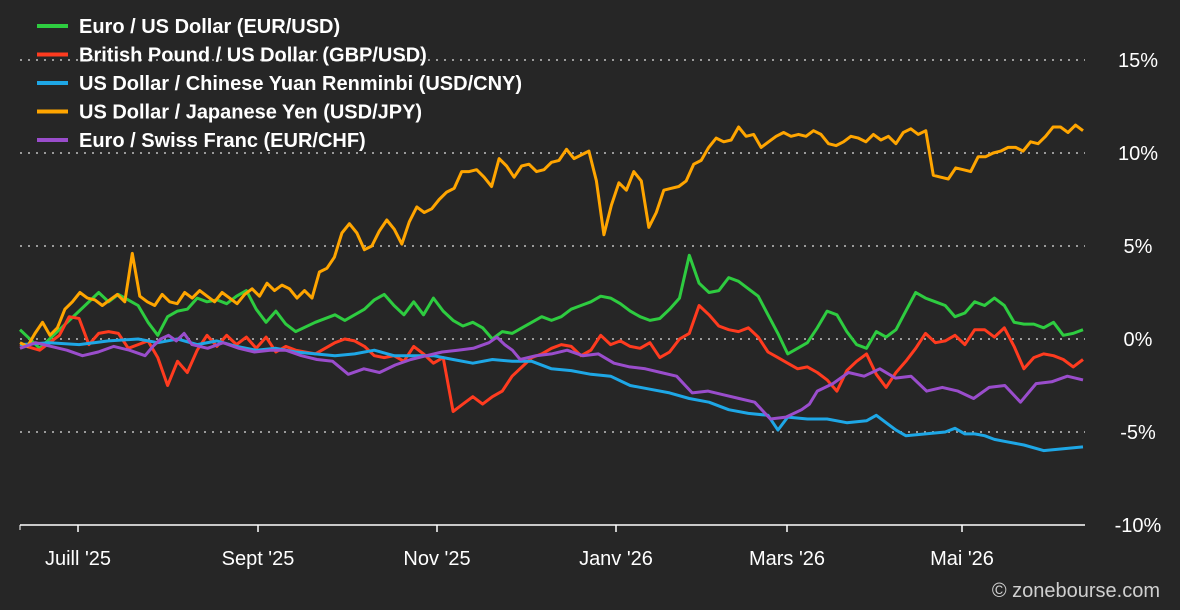  I want to click on y-axis-ticks: 15% 10% 5% 0% -5% -10%, so click(1138, 293).